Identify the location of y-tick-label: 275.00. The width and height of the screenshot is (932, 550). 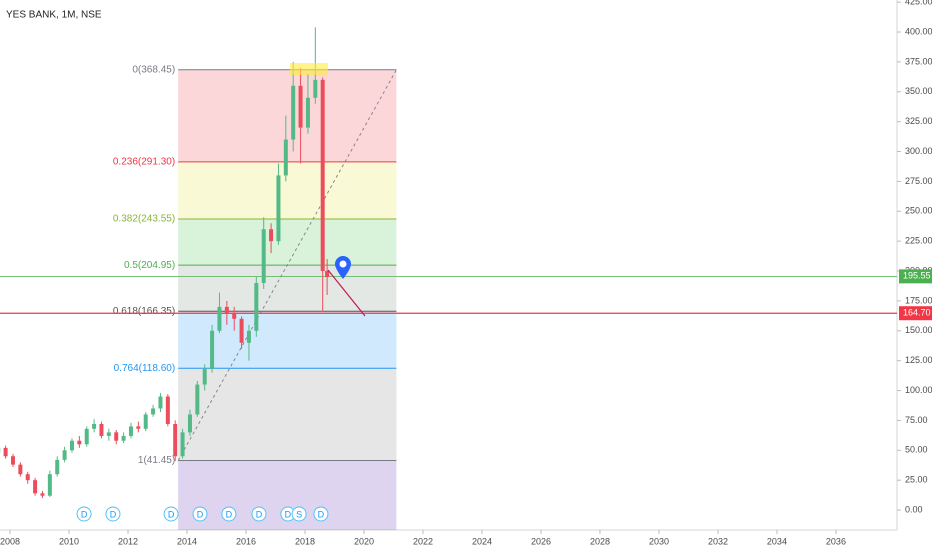
(918, 181).